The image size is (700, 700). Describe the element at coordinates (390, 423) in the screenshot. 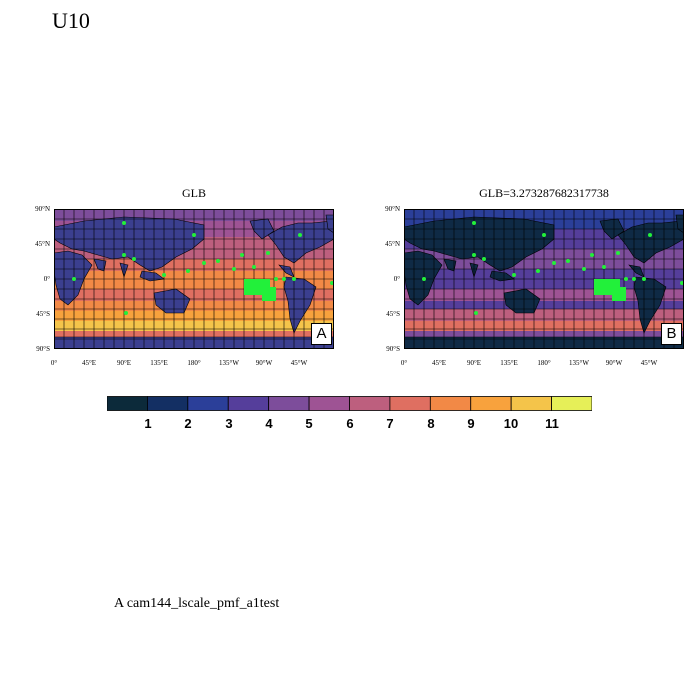

I see `colorbar-label: 7` at that location.